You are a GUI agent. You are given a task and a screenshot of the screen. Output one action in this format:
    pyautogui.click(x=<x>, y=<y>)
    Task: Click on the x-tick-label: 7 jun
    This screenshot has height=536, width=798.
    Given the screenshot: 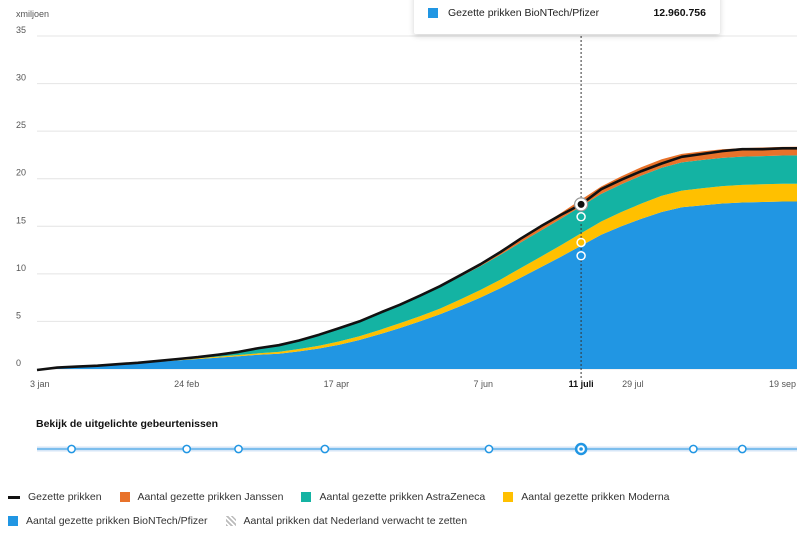 What is the action you would take?
    pyautogui.click(x=483, y=384)
    